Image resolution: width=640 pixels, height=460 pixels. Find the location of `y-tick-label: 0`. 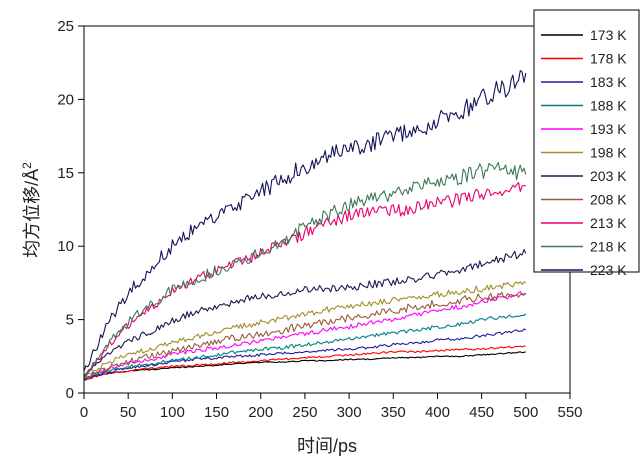

y-tick-label: 0 is located at coordinates (70, 393).